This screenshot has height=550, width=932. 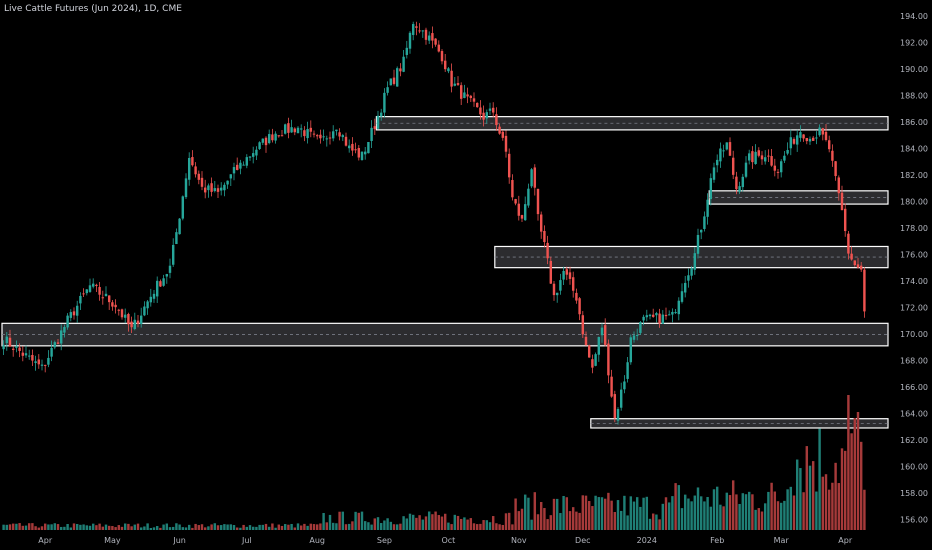 I want to click on x-tick-label: Feb, so click(x=717, y=540).